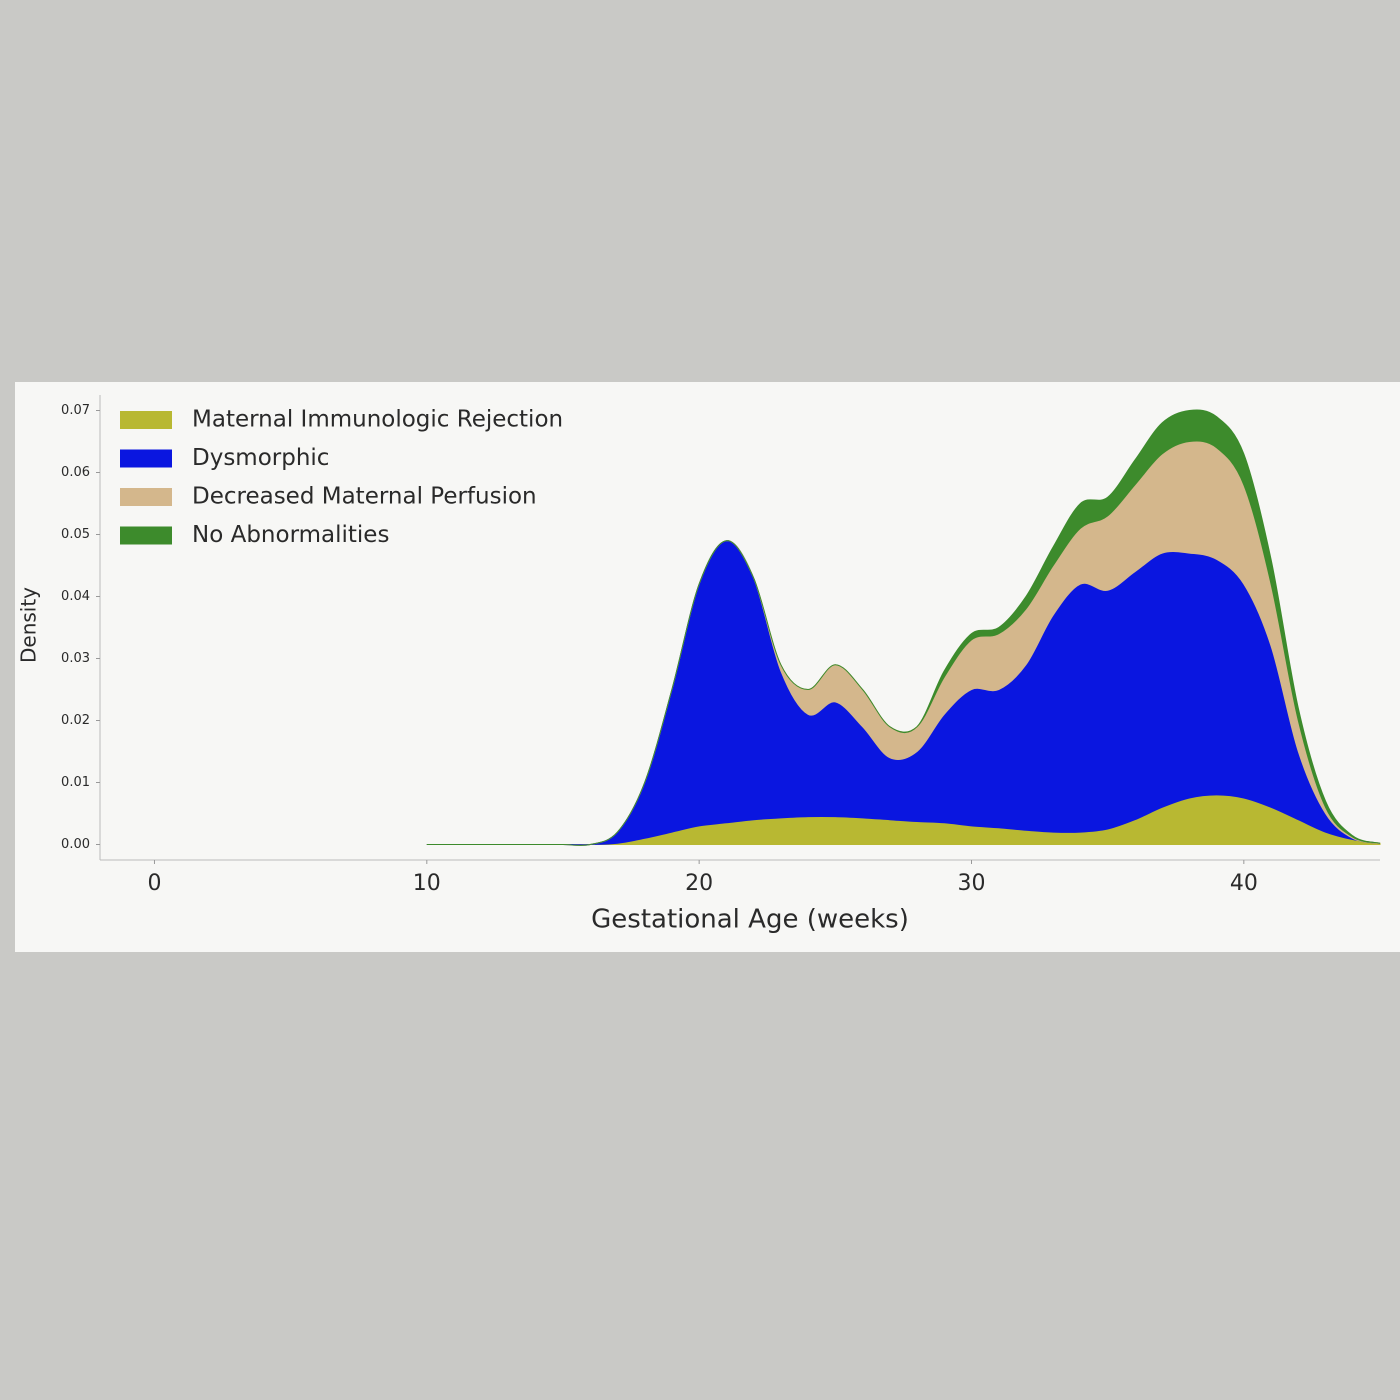 The image size is (1400, 1400). Describe the element at coordinates (154, 883) in the screenshot. I see `x-tick-label: 0` at that location.